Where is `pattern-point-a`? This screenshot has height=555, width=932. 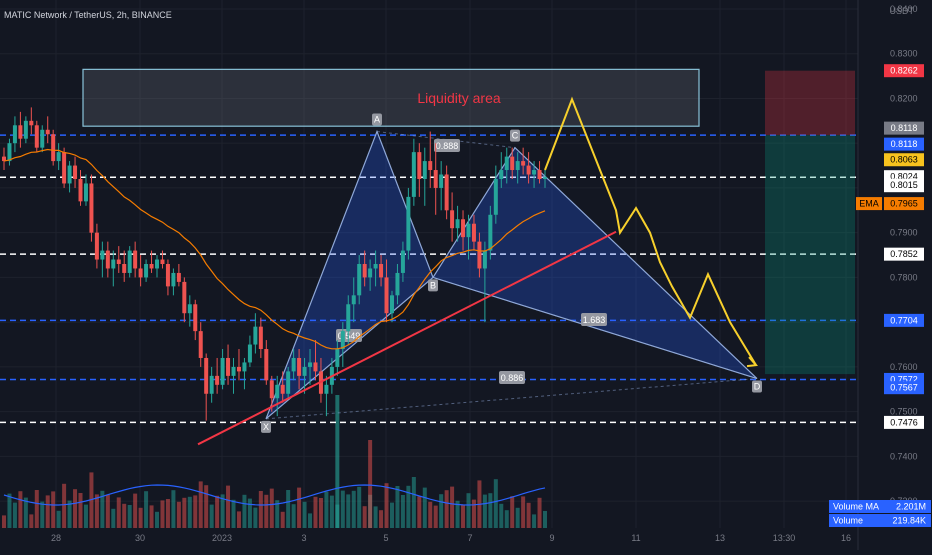 pattern-point-a is located at coordinates (377, 119).